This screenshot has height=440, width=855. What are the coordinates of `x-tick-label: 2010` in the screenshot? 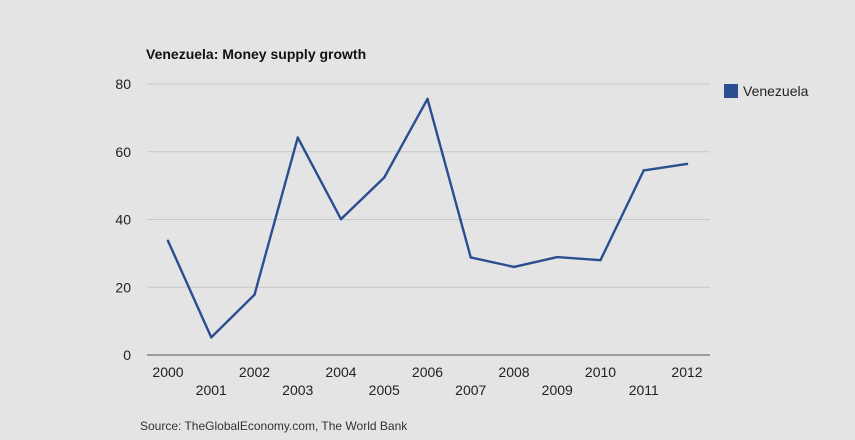 It's located at (600, 372).